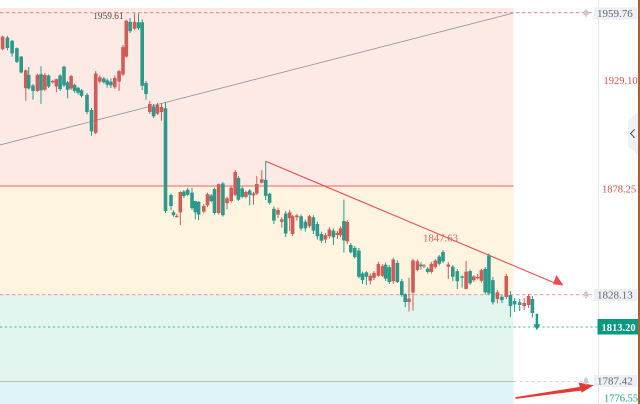 The image size is (640, 404). What do you see at coordinates (619, 190) in the screenshot?
I see `svg-text: 1878.25` at bounding box center [619, 190].